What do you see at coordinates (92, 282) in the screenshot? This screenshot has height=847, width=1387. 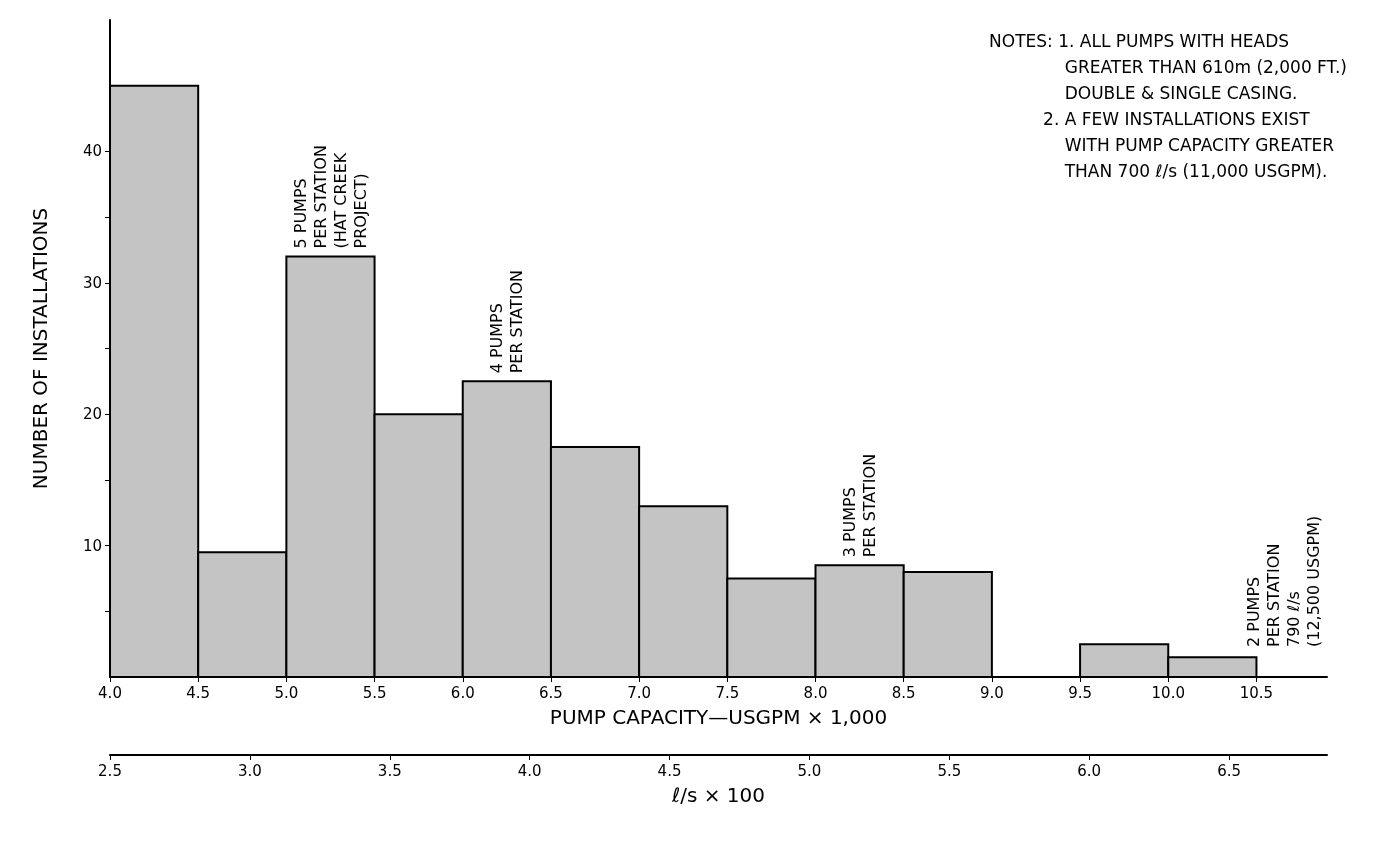 I see `y-tick-label: 30` at bounding box center [92, 282].